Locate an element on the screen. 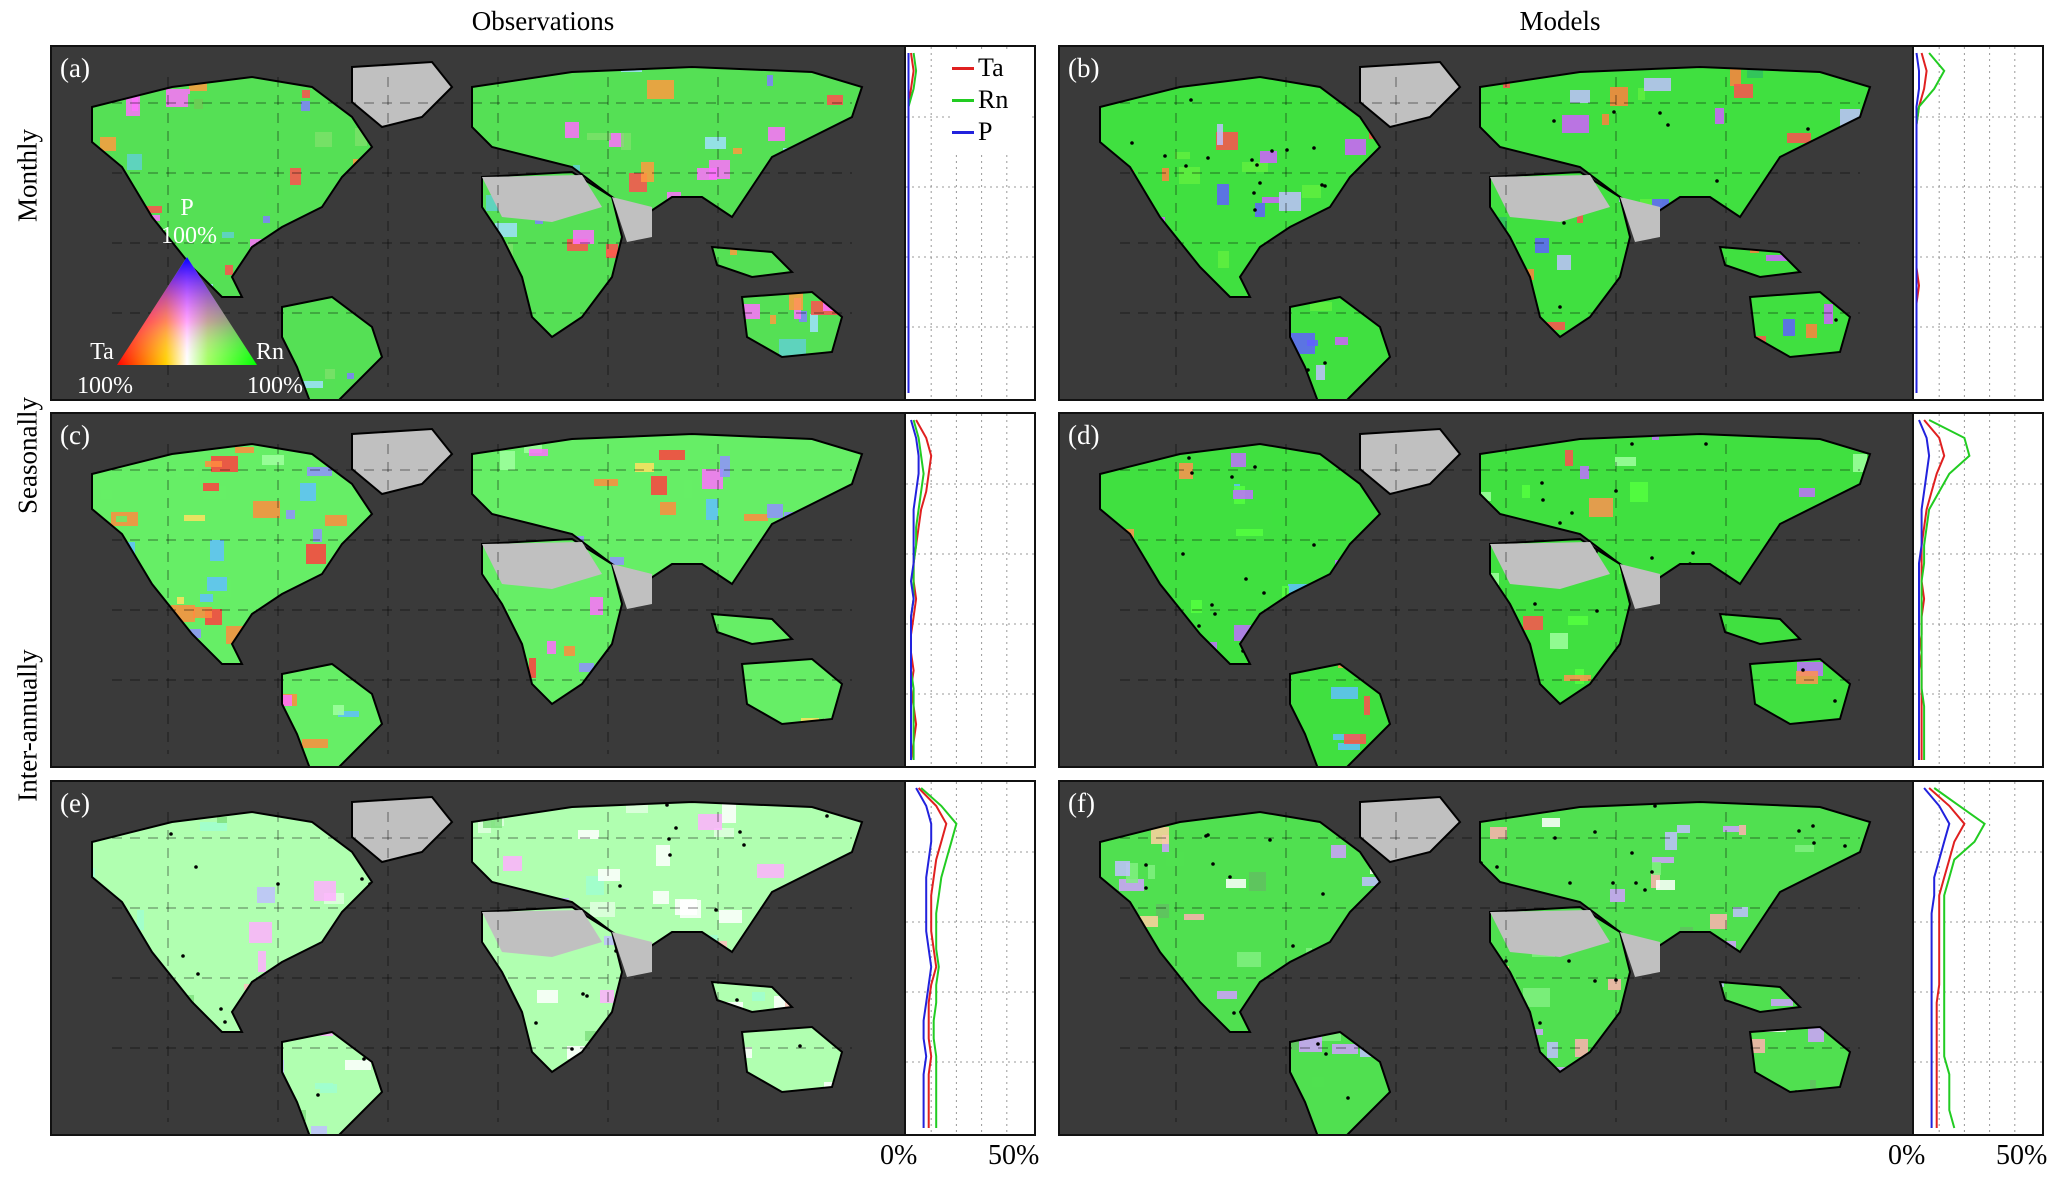  map-panel-e: (e) is located at coordinates (479, 958).